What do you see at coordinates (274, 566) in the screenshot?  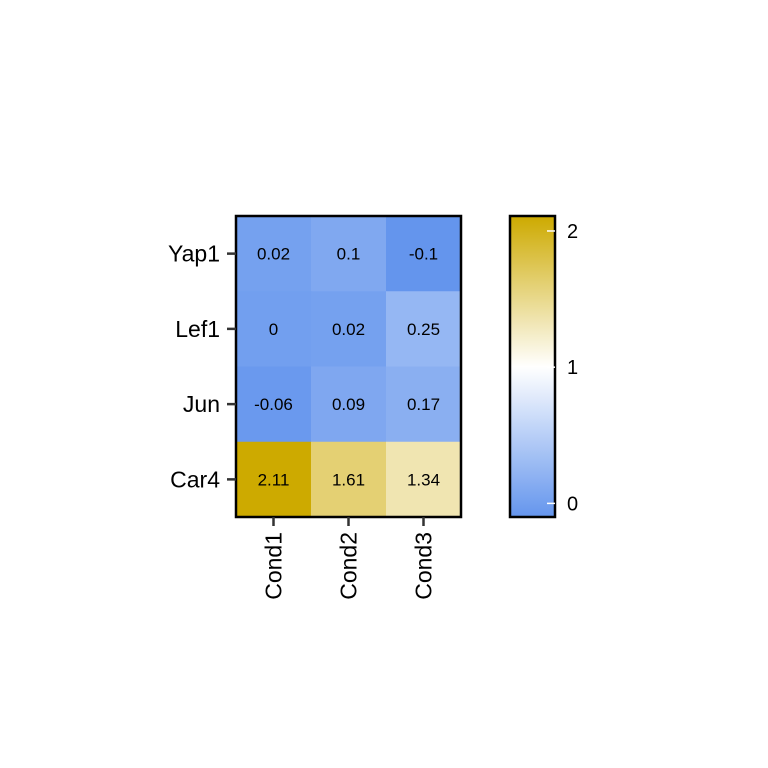 I see `column-label-cond1: Cond1` at bounding box center [274, 566].